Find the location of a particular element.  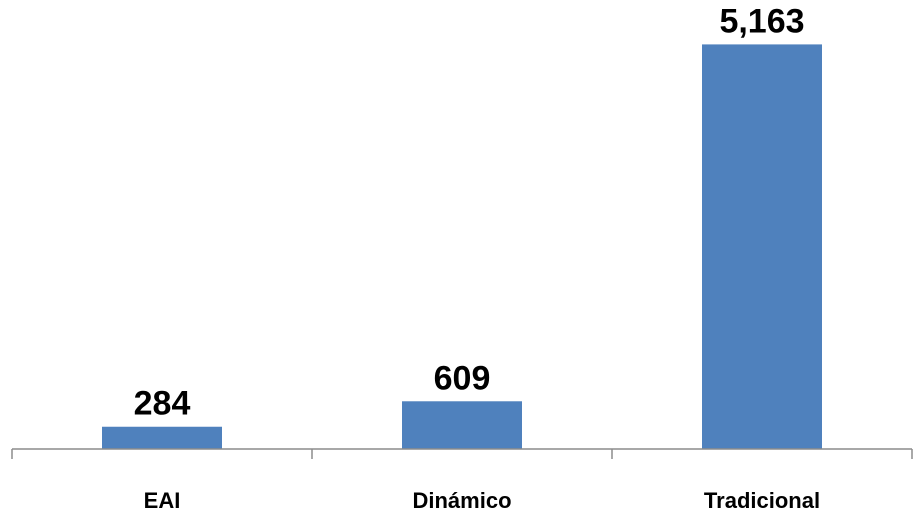

bar-value-label: 609 is located at coordinates (462, 378).